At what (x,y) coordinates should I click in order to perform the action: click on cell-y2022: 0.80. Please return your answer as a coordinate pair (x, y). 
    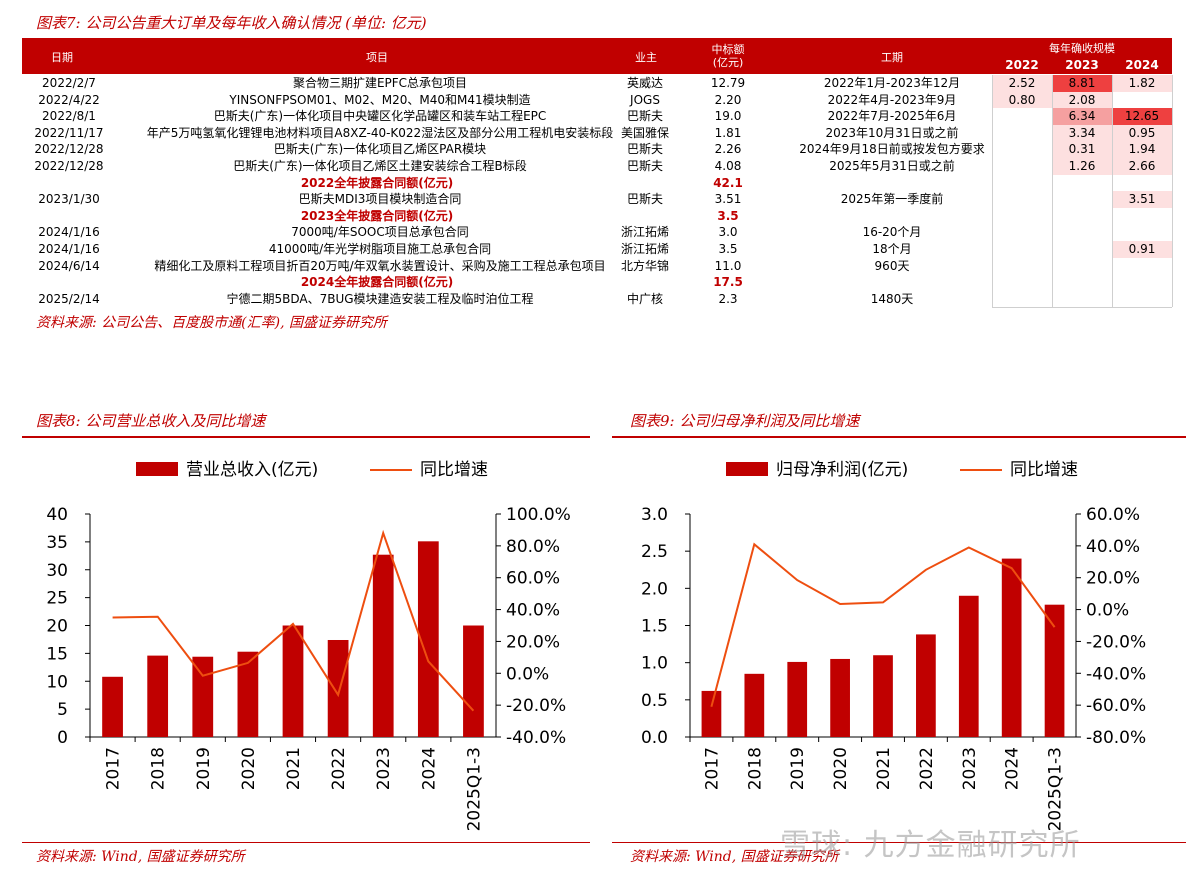
    Looking at the image, I should click on (1022, 100).